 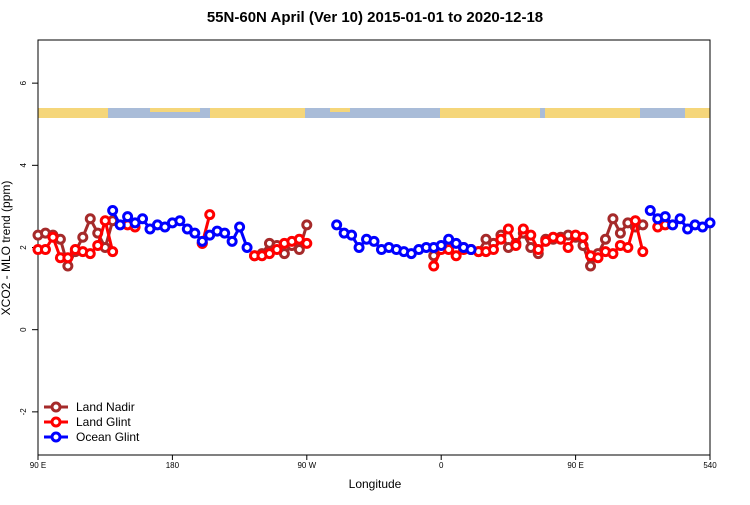 What do you see at coordinates (103, 422) in the screenshot?
I see `legend-label: Land Glint` at bounding box center [103, 422].